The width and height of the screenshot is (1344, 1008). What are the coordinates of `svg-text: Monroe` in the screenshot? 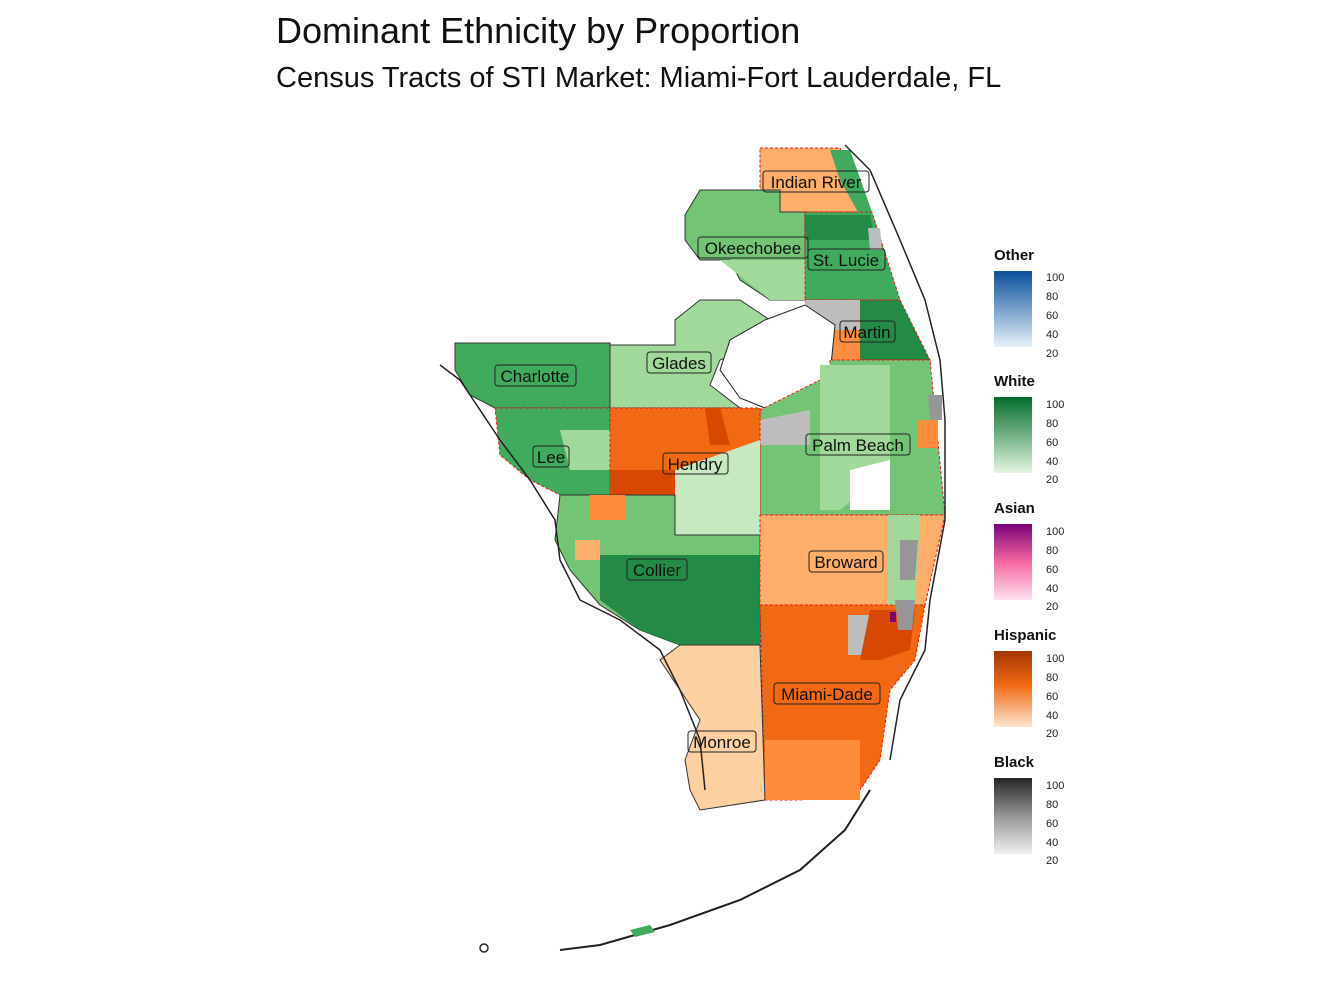 It's located at (722, 742).